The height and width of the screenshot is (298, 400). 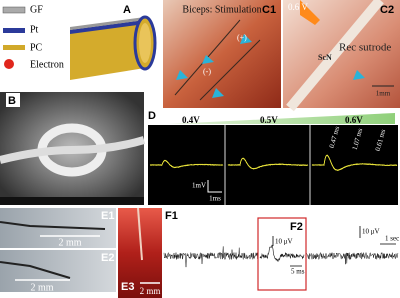 What do you see at coordinates (14, 10) in the screenshot?
I see `gf-icon` at bounding box center [14, 10].